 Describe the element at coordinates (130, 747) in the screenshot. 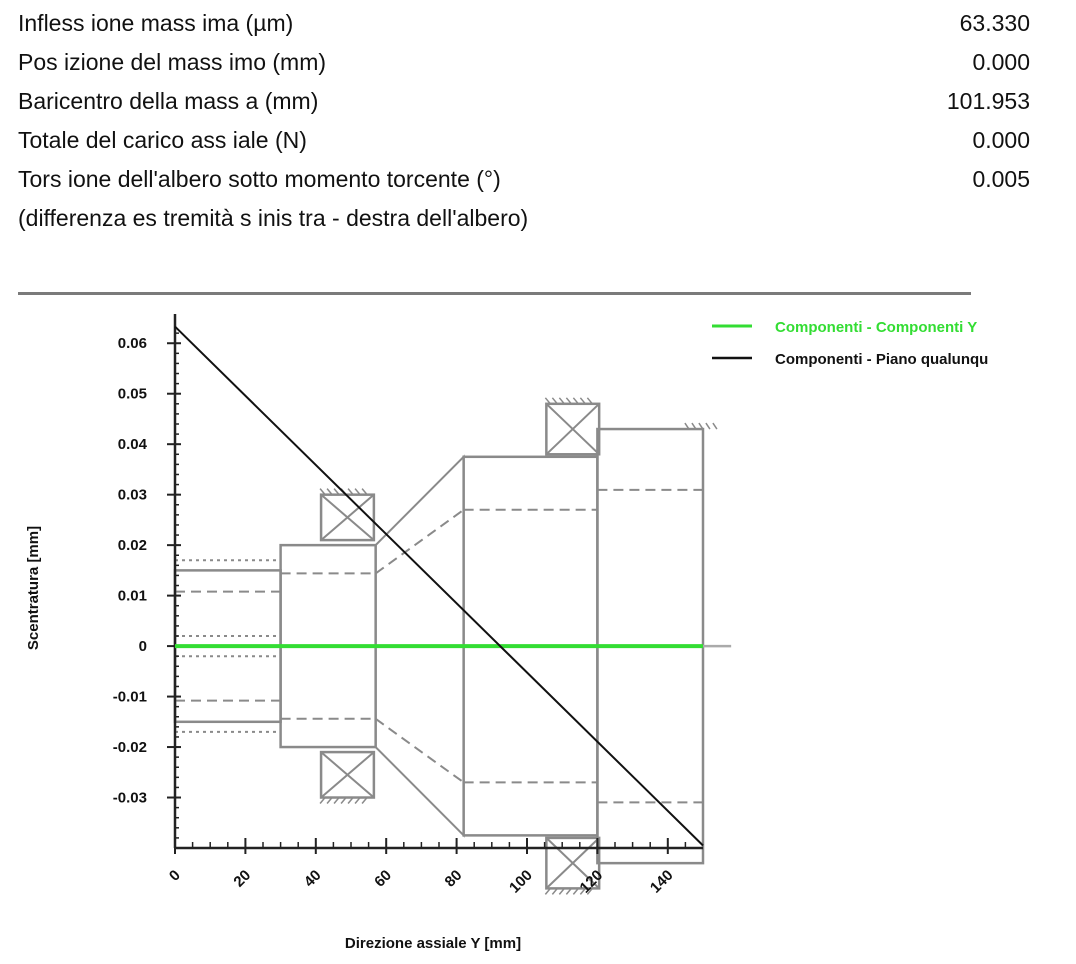

I see `y-tick-label: -0.02` at that location.